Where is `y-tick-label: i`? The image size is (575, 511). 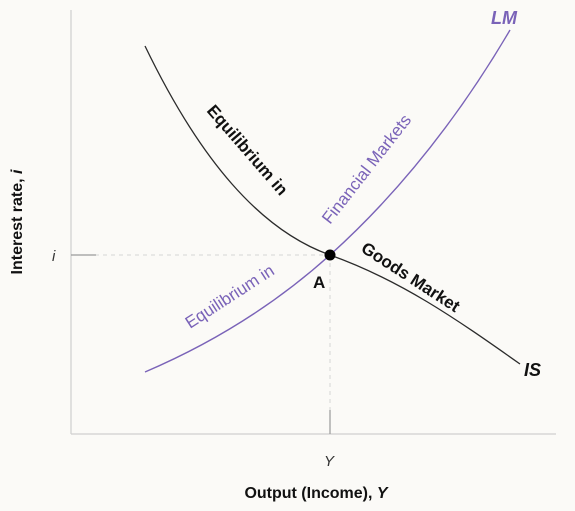
y-tick-label: i is located at coordinates (54, 256).